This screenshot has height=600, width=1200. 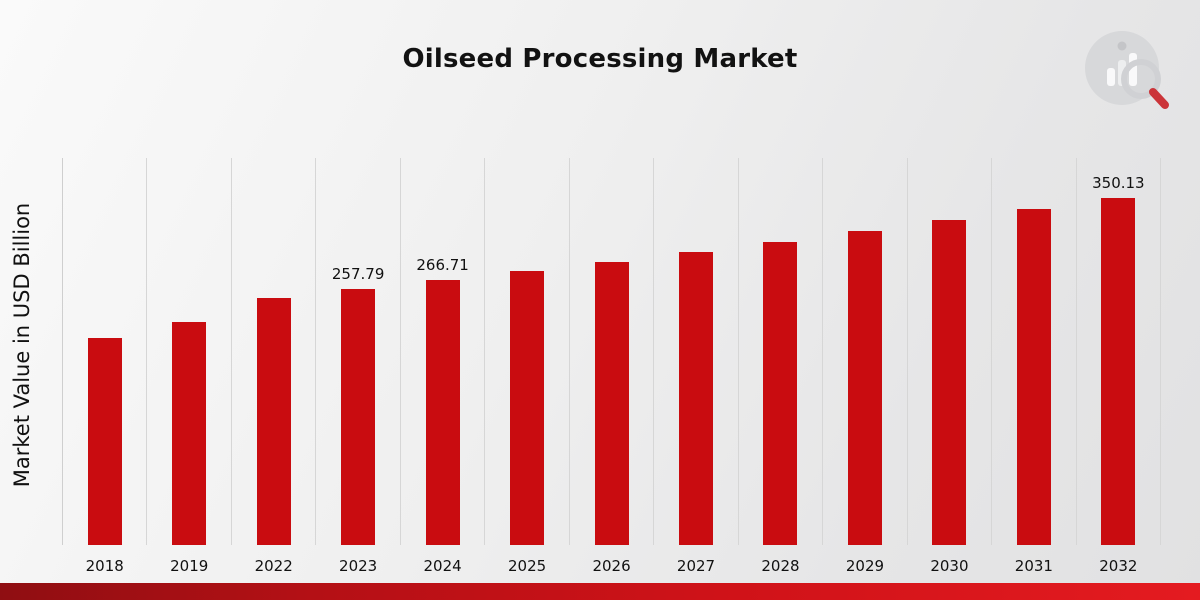 I want to click on x-axis-tick-label: 2032, so click(x=1118, y=566).